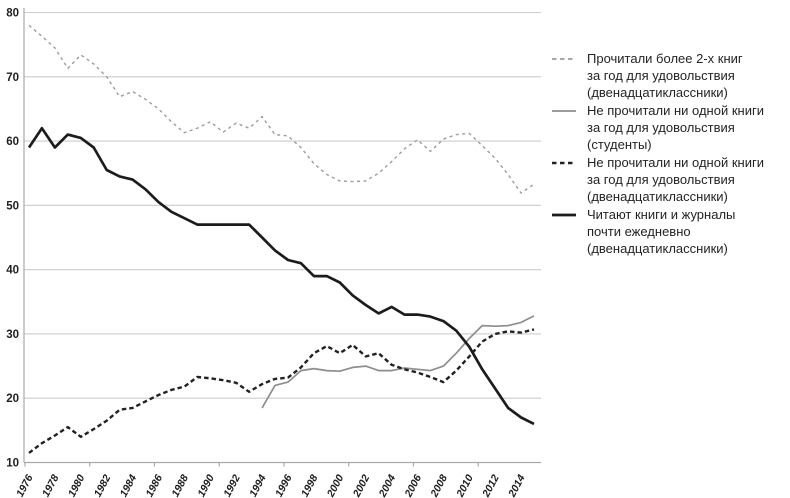  Describe the element at coordinates (129, 485) in the screenshot. I see `x-axis-label-1984: 1984` at that location.